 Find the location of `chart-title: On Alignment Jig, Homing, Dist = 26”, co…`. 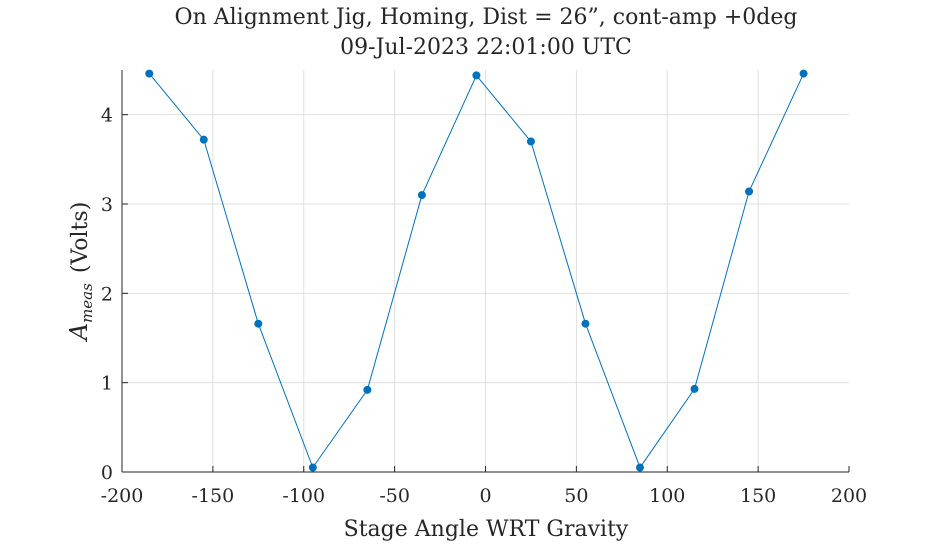

chart-title: On Alignment Jig, Homing, Dist = 26”, co… is located at coordinates (486, 17).